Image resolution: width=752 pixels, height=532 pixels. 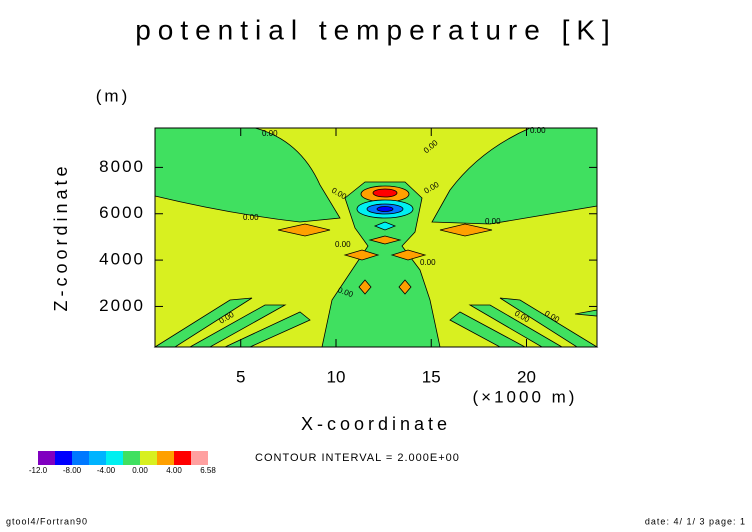 I want to click on x-tick-label: 10, so click(x=336, y=376).